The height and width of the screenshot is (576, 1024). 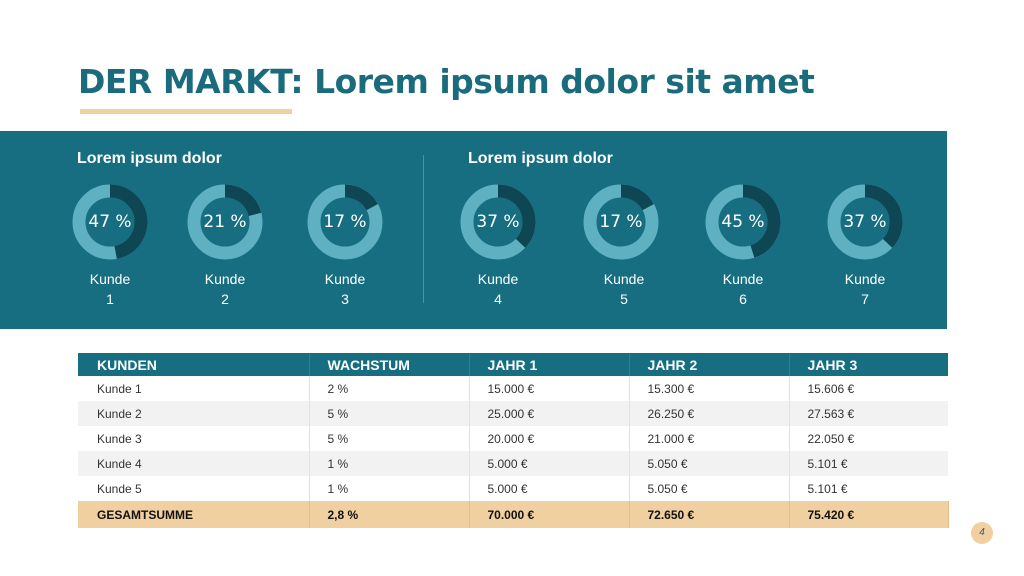 I want to click on donut-label-number: 5, so click(x=624, y=299).